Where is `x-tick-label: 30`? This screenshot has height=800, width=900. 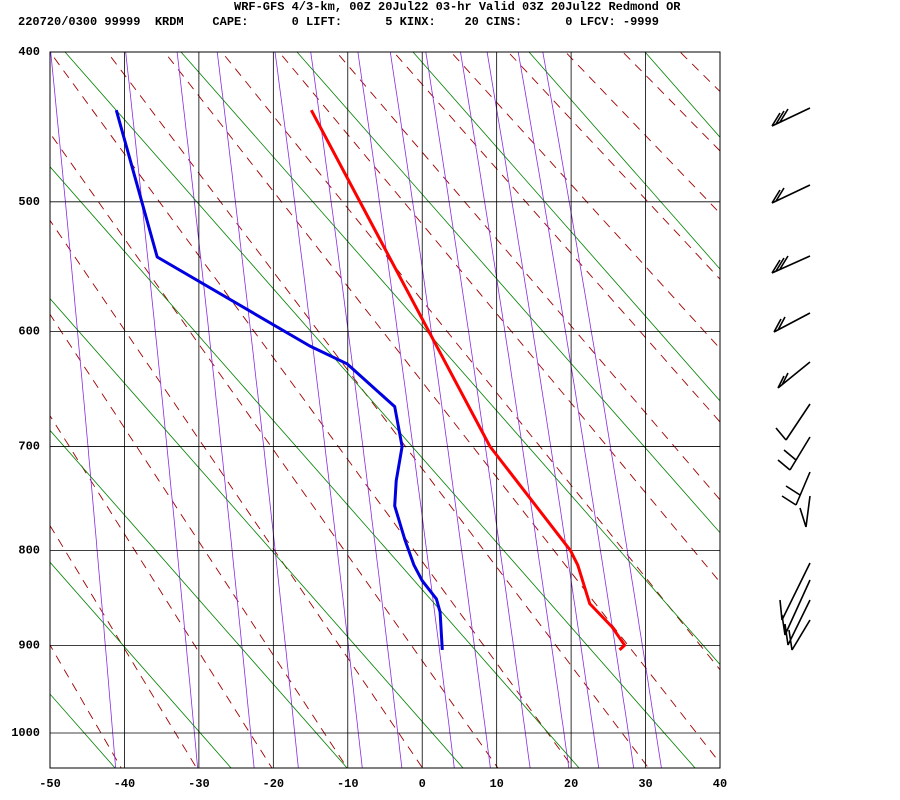 x-tick-label: 30 is located at coordinates (645, 784).